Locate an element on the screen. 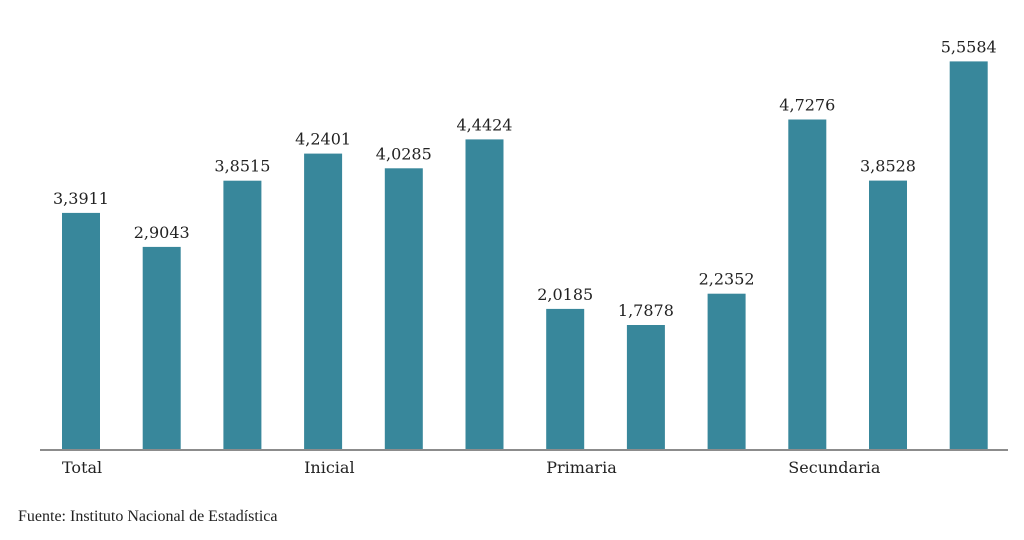 This screenshot has width=1024, height=540. group-label-4: Secundaria is located at coordinates (834, 467).